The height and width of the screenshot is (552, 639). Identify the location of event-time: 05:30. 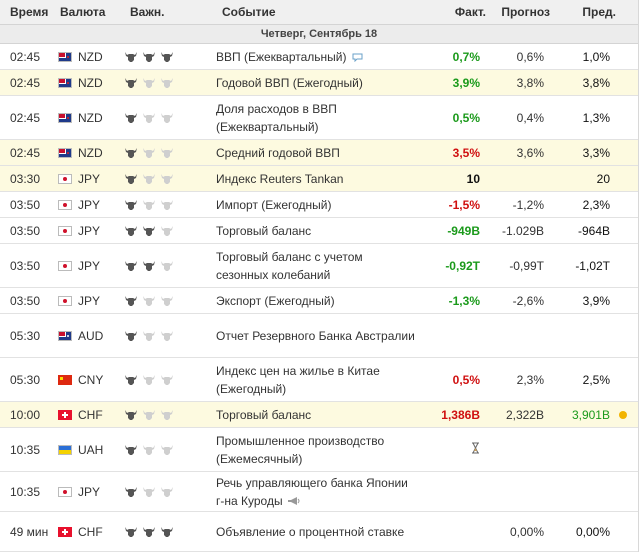
(25, 335).